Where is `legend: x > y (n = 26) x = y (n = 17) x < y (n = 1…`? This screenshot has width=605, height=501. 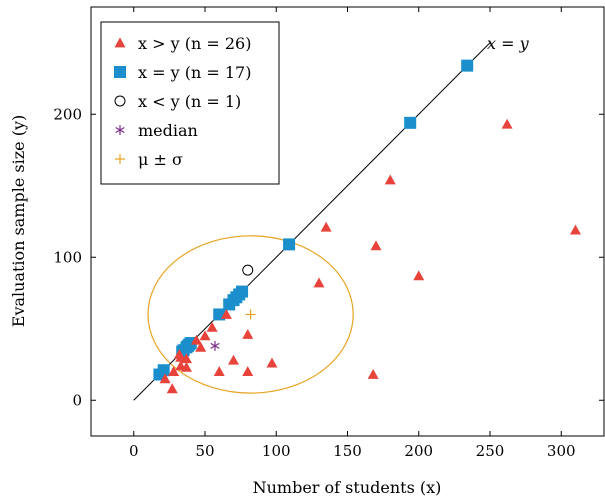
legend: x > y (n = 26) x = y (n = 17) x < y (n = 1… is located at coordinates (190, 103).